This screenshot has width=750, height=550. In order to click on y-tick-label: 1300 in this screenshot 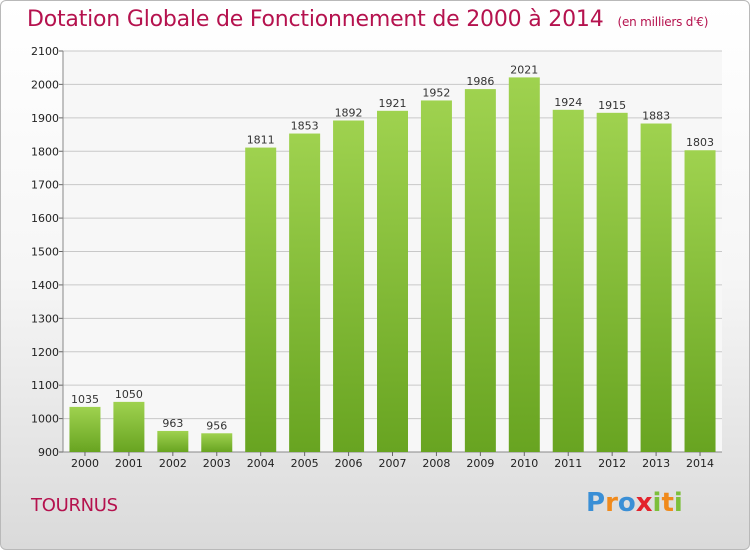, I will do `click(45, 318)`.